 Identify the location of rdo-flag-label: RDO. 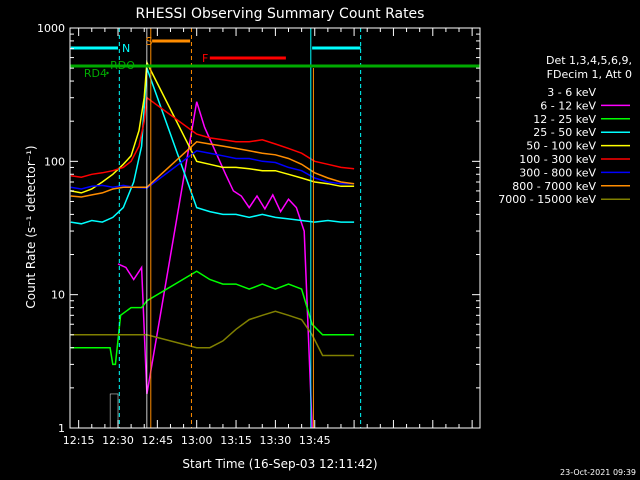
(122, 65).